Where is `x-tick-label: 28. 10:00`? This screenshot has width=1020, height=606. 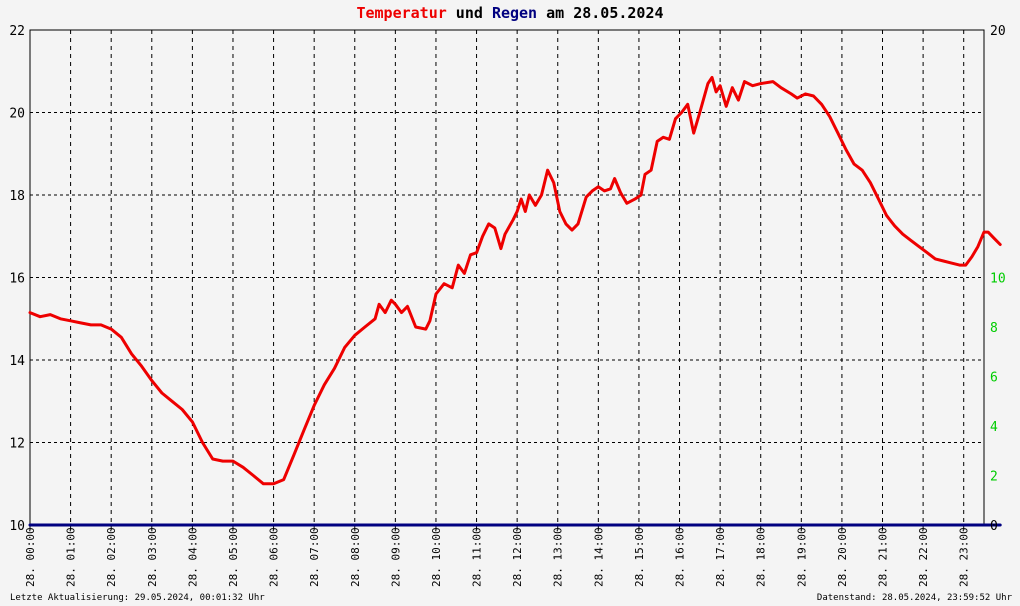
x-tick-label: 28. 10:00 is located at coordinates (436, 557).